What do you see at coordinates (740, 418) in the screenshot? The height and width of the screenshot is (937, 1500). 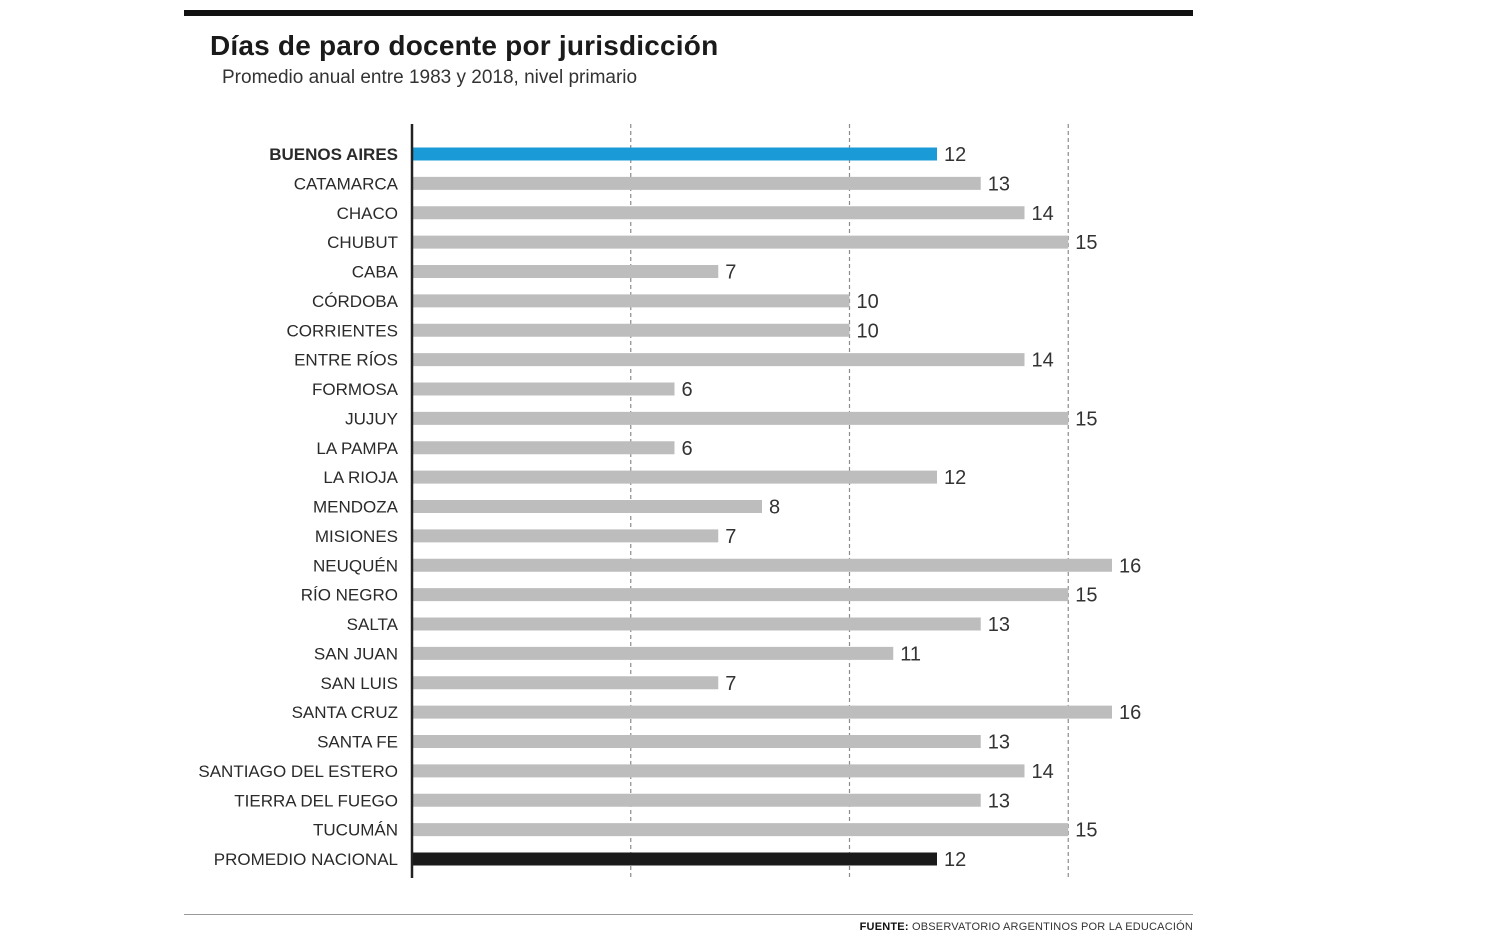 I see `bar-jujuy` at bounding box center [740, 418].